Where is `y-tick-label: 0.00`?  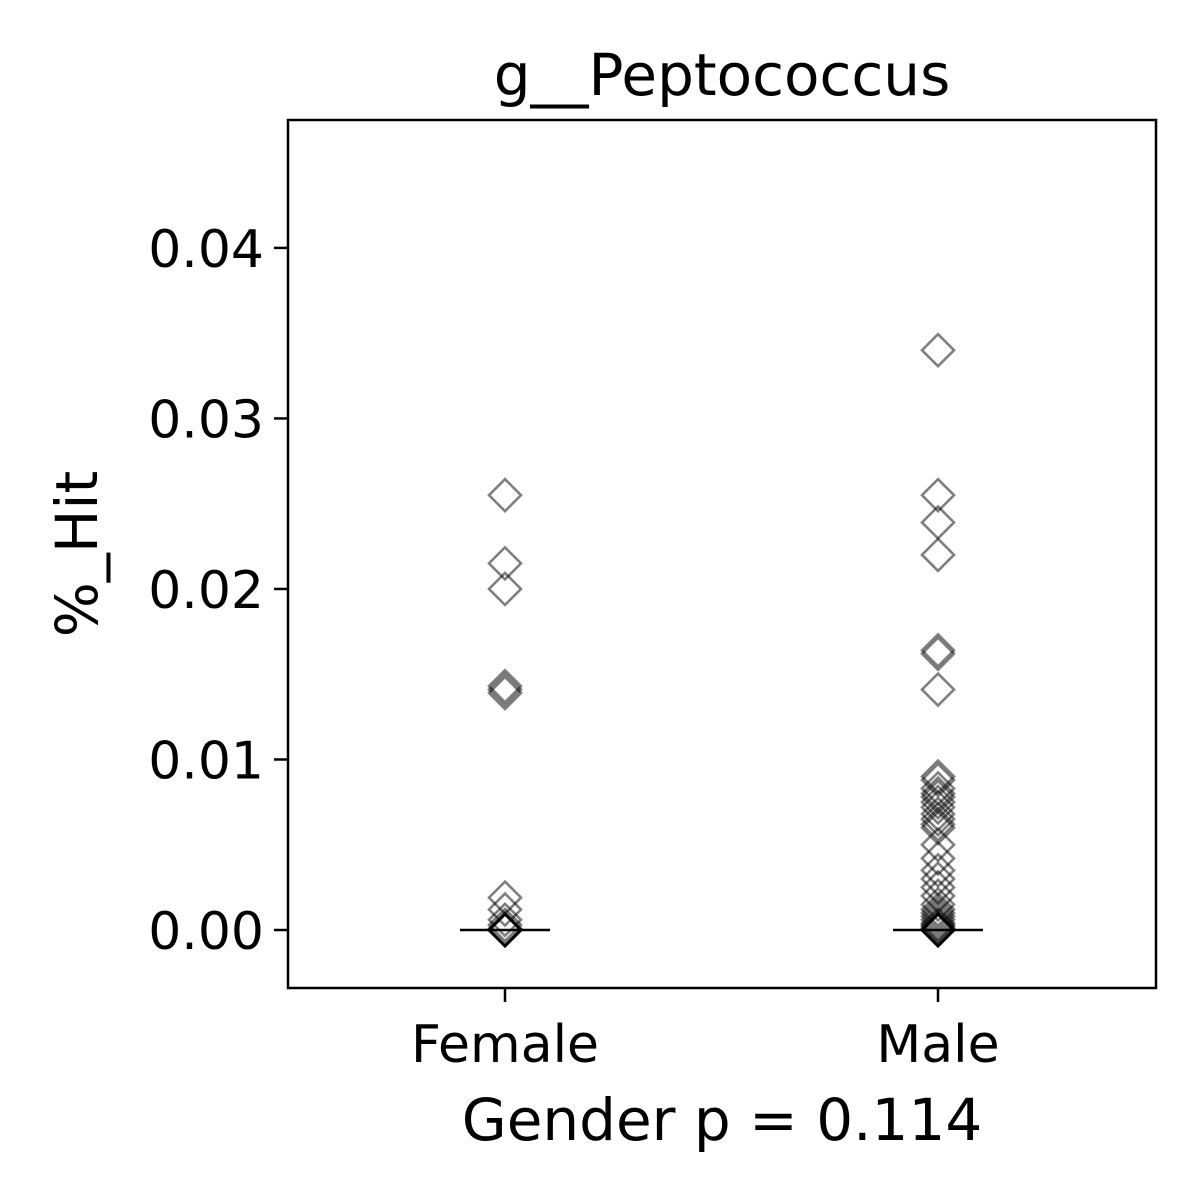 y-tick-label: 0.00 is located at coordinates (206, 932).